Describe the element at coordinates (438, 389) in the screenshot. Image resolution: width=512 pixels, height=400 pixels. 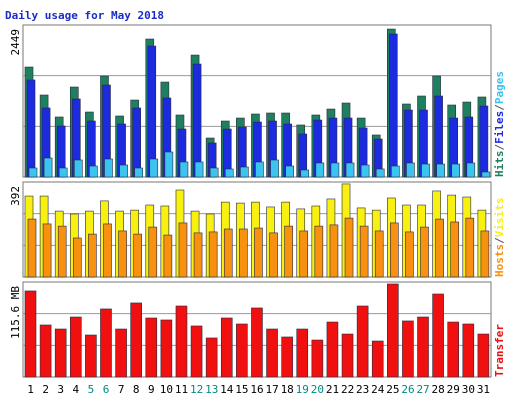
I see `x-tick-label: 28` at that location.